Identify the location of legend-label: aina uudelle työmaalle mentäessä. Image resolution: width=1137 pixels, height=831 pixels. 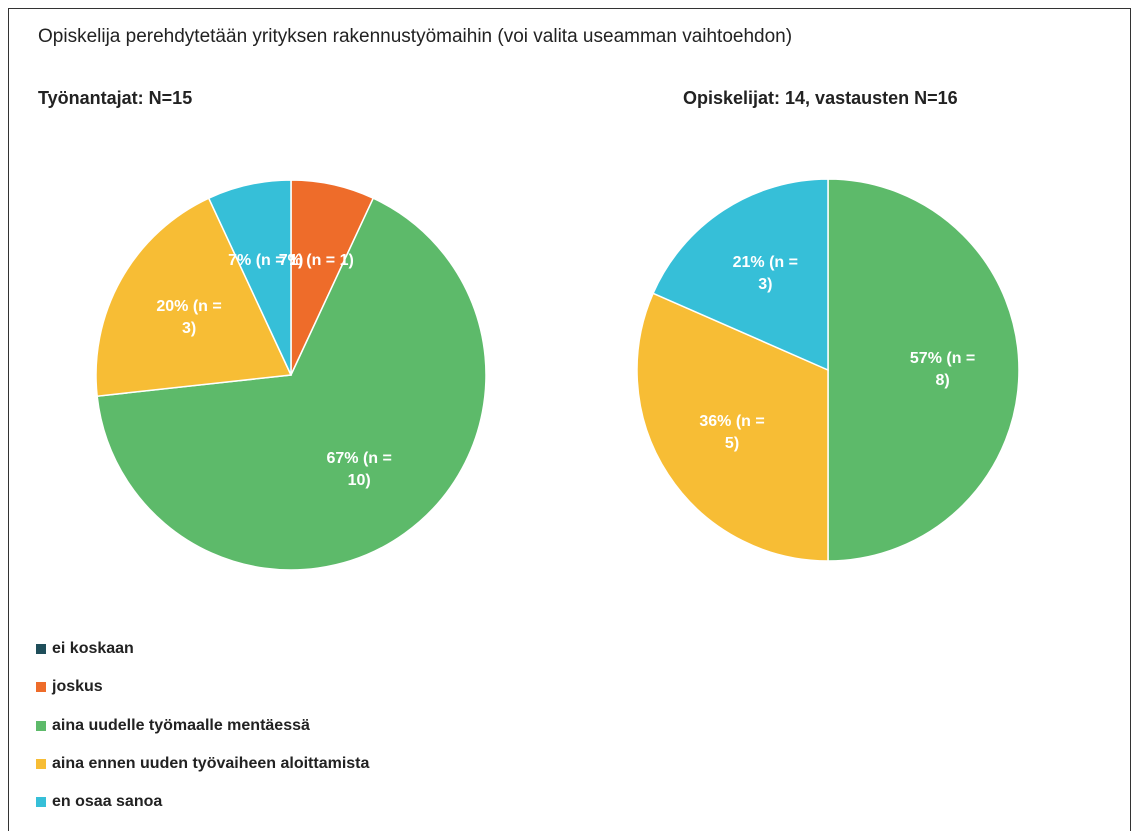
(181, 725).